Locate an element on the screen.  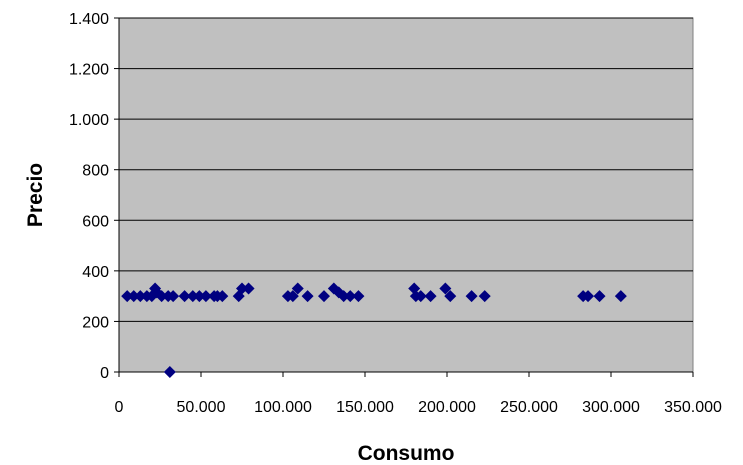
y-tick-label-1: 200 is located at coordinates (95, 322).